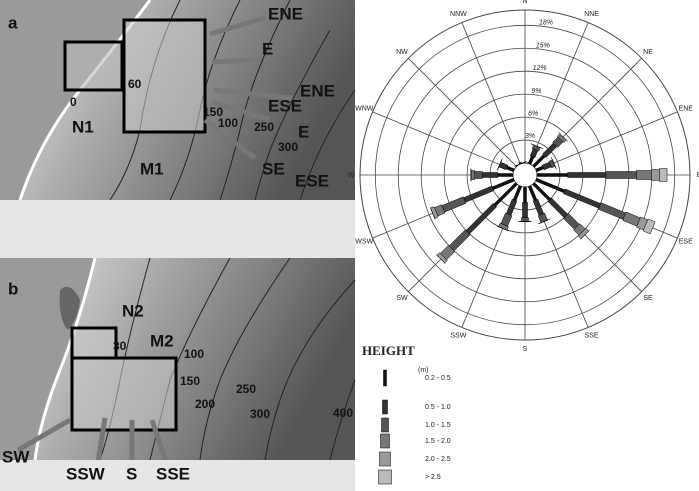  Describe the element at coordinates (194, 354) in the screenshot. I see `depth-label: 100` at that location.